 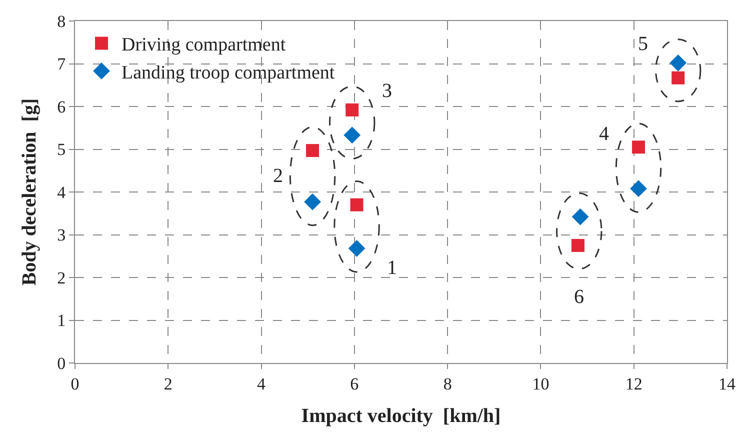 I want to click on y-tick-label: 2, so click(x=61, y=278).